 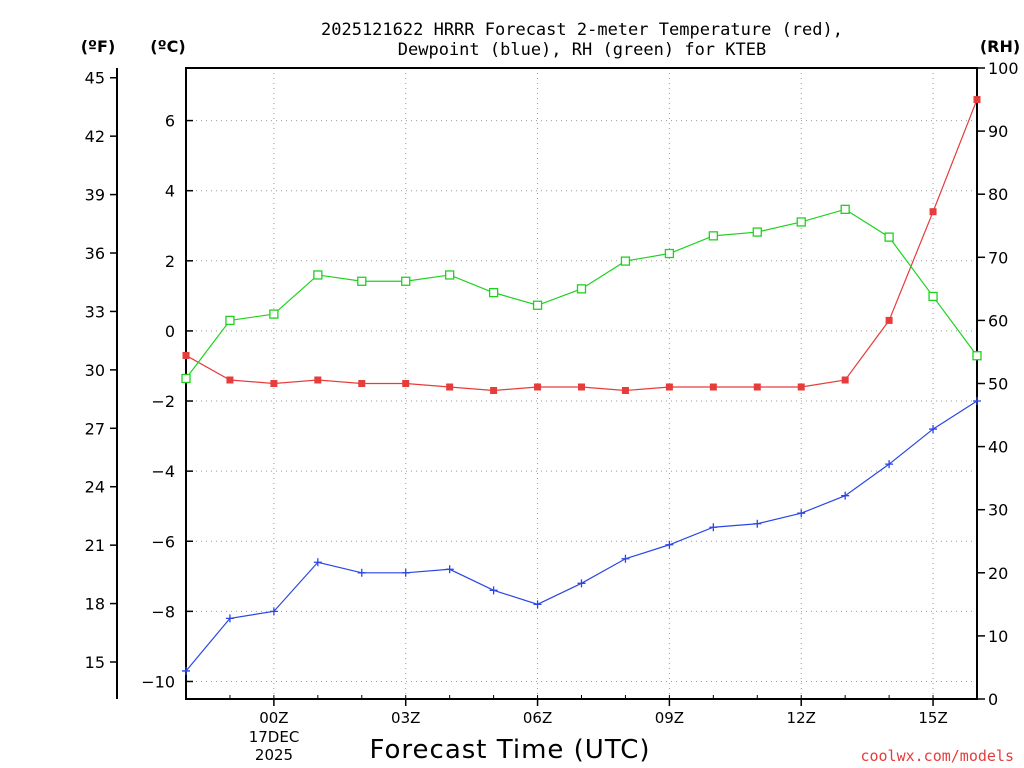 I want to click on fahrenheit-tick-label: 36, so click(x=95, y=253).